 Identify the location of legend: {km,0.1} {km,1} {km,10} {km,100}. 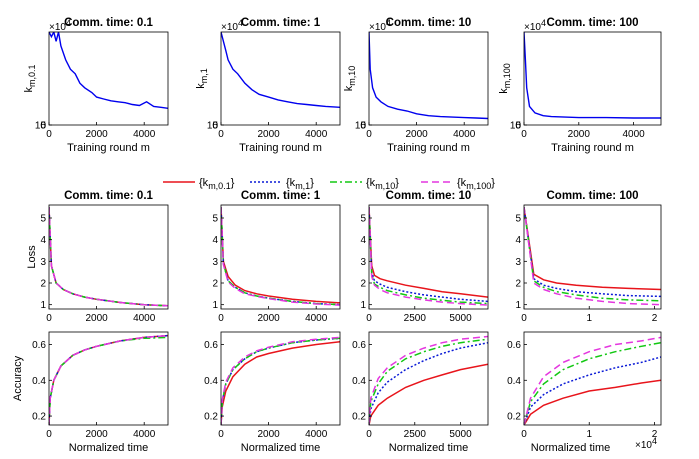
(329, 184).